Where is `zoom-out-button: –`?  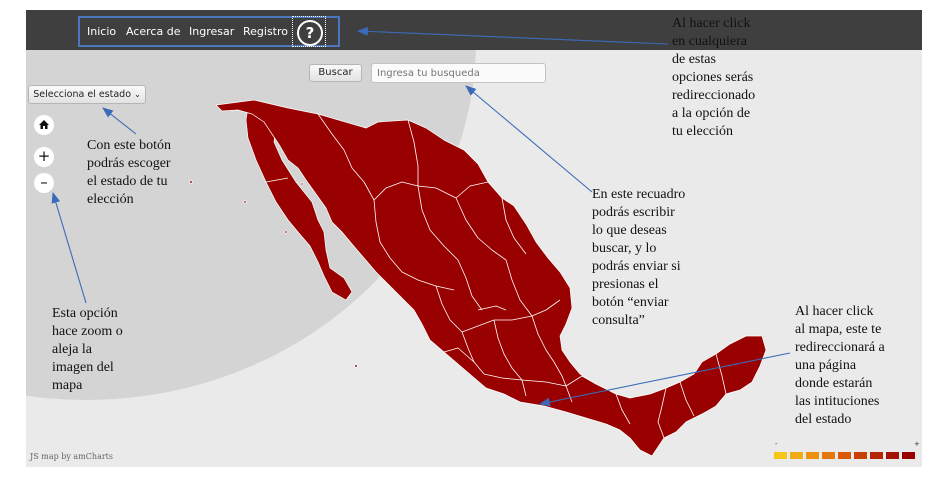 zoom-out-button: – is located at coordinates (44, 183).